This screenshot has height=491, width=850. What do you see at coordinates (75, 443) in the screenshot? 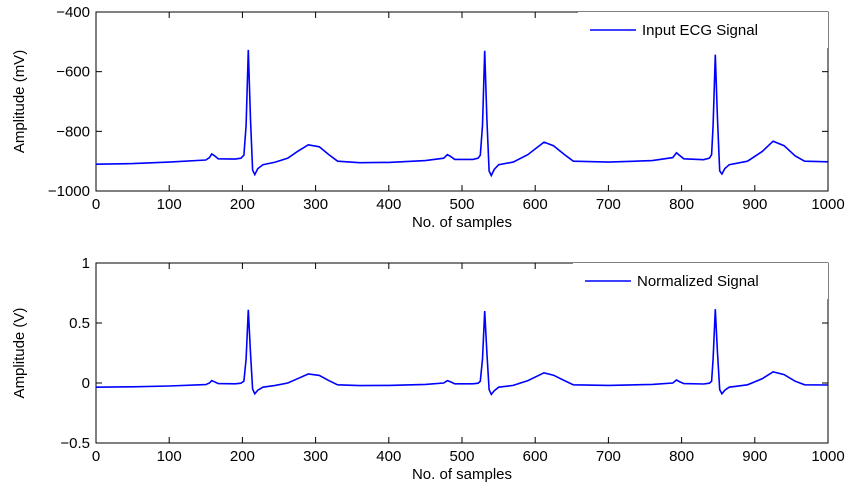
I see `y-tick-label: −0.5` at bounding box center [75, 443].